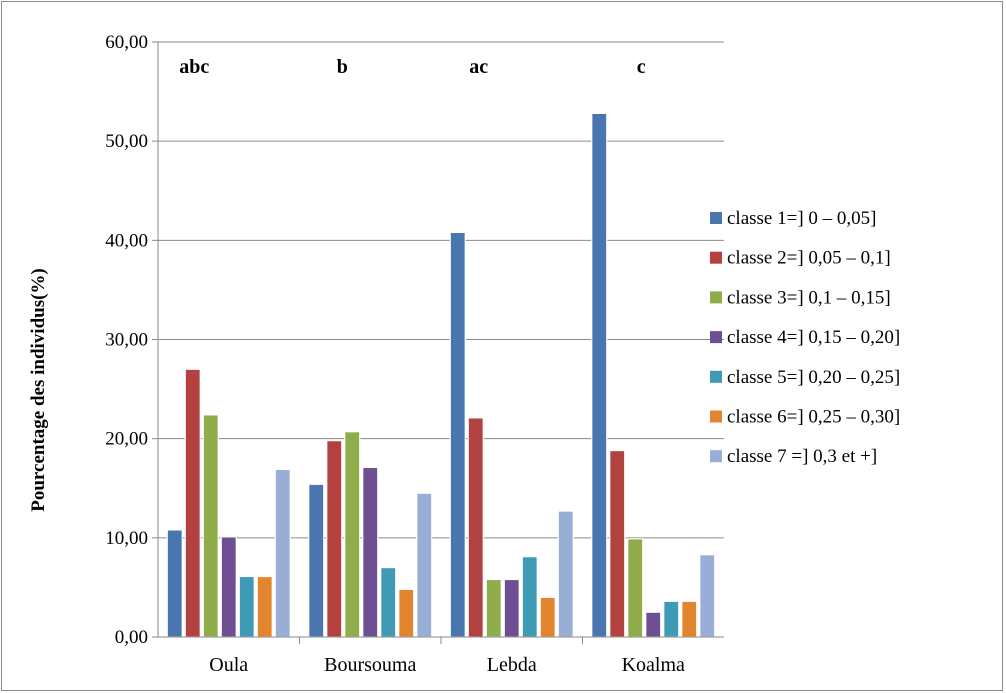  I want to click on group-annotation: b, so click(342, 67).